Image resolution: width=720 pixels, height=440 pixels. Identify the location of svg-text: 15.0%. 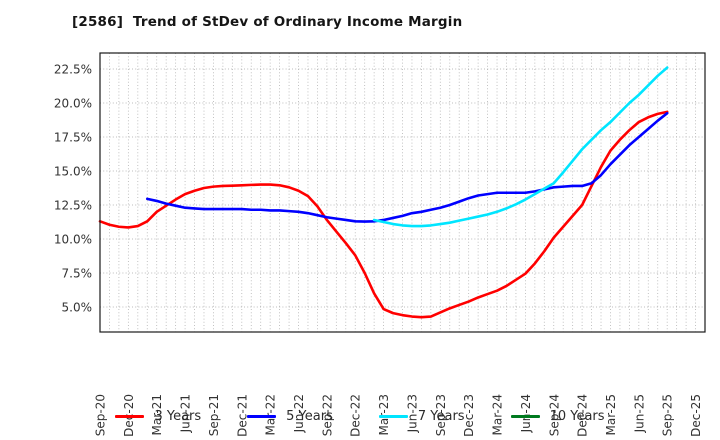
(73, 172).